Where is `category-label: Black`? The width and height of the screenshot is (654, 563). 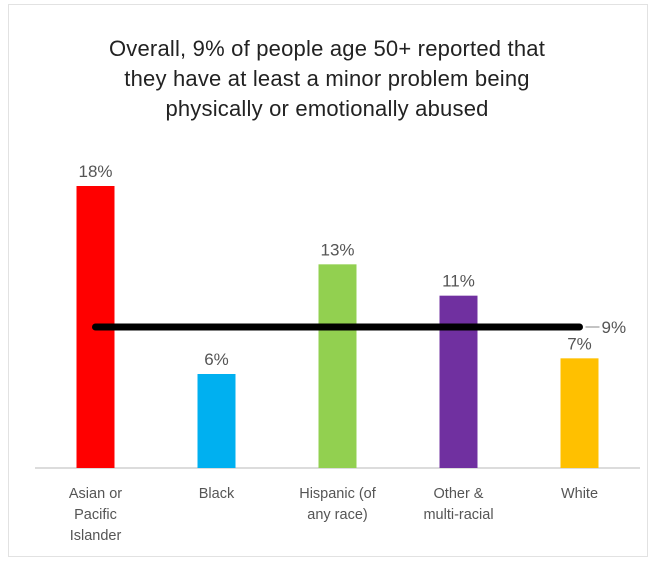 category-label: Black is located at coordinates (217, 494).